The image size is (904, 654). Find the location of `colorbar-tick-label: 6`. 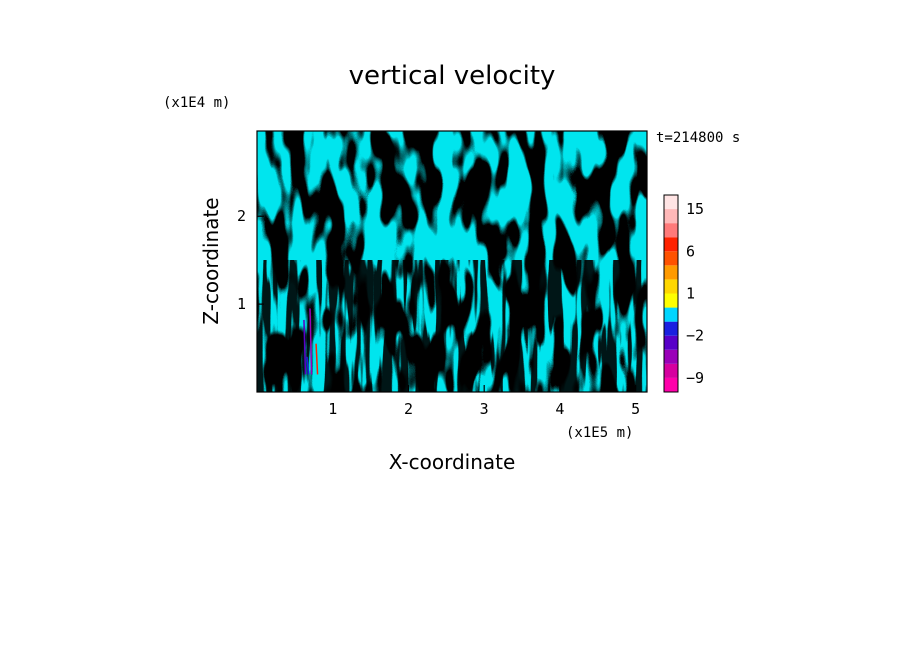

colorbar-tick-label: 6 is located at coordinates (690, 251).